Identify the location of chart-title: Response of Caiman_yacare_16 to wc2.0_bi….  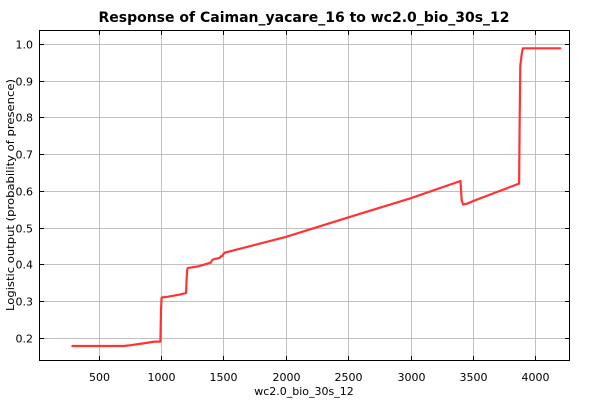
(303, 18).